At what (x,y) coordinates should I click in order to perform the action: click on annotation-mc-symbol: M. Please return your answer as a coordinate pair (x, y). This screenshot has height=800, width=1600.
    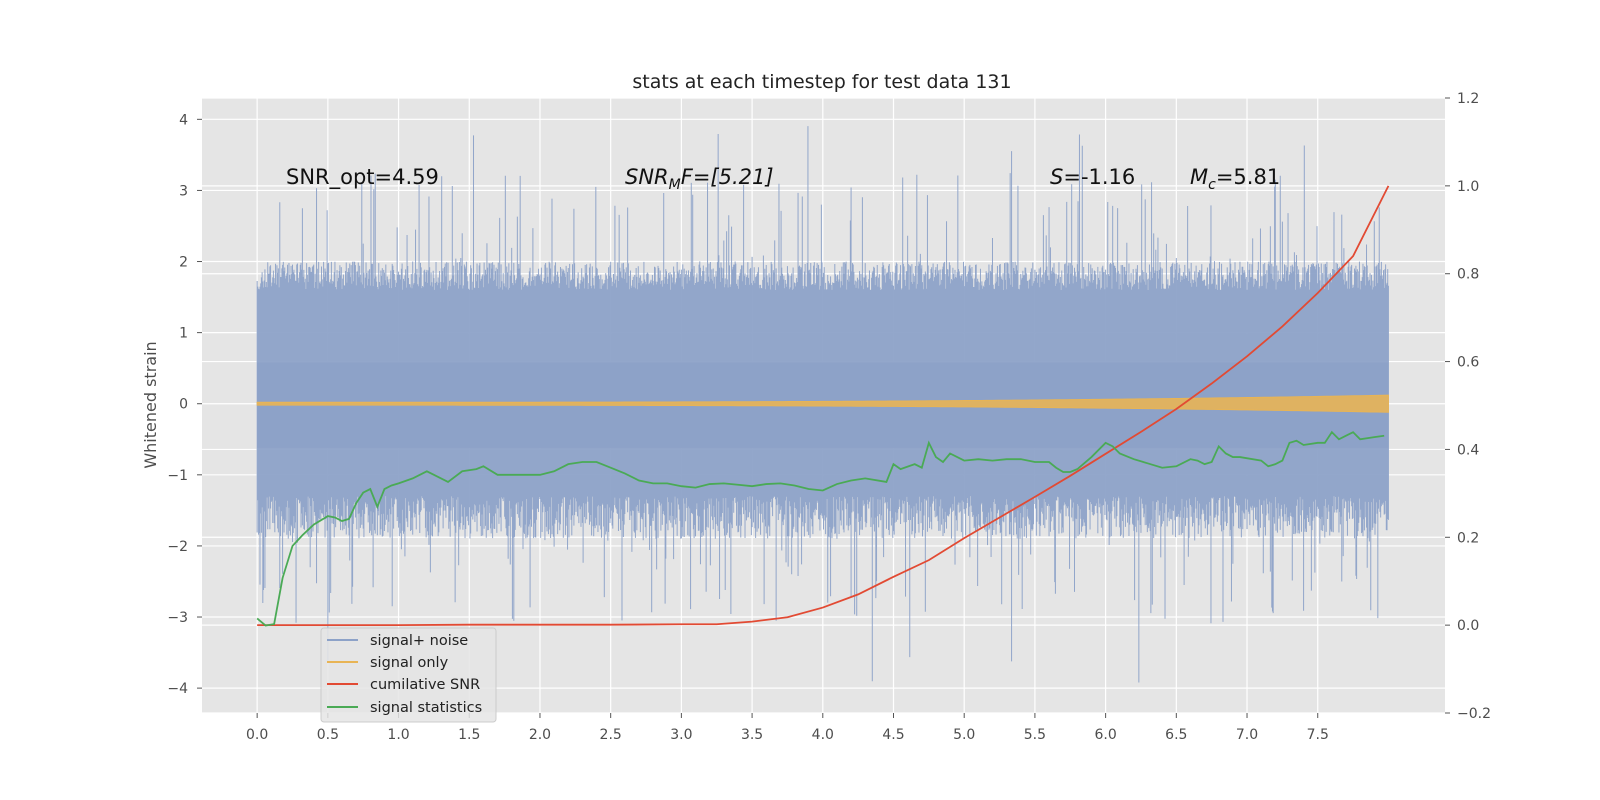
    Looking at the image, I should click on (1199, 177).